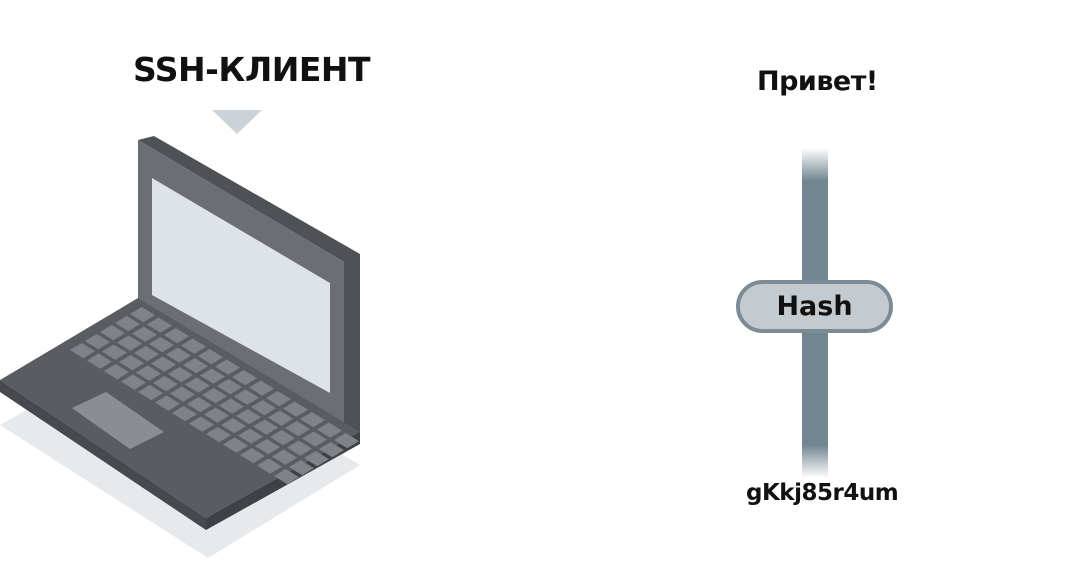 The width and height of the screenshot is (1080, 565). I want to click on hash-output-text: gKkj85r4um, so click(822, 493).